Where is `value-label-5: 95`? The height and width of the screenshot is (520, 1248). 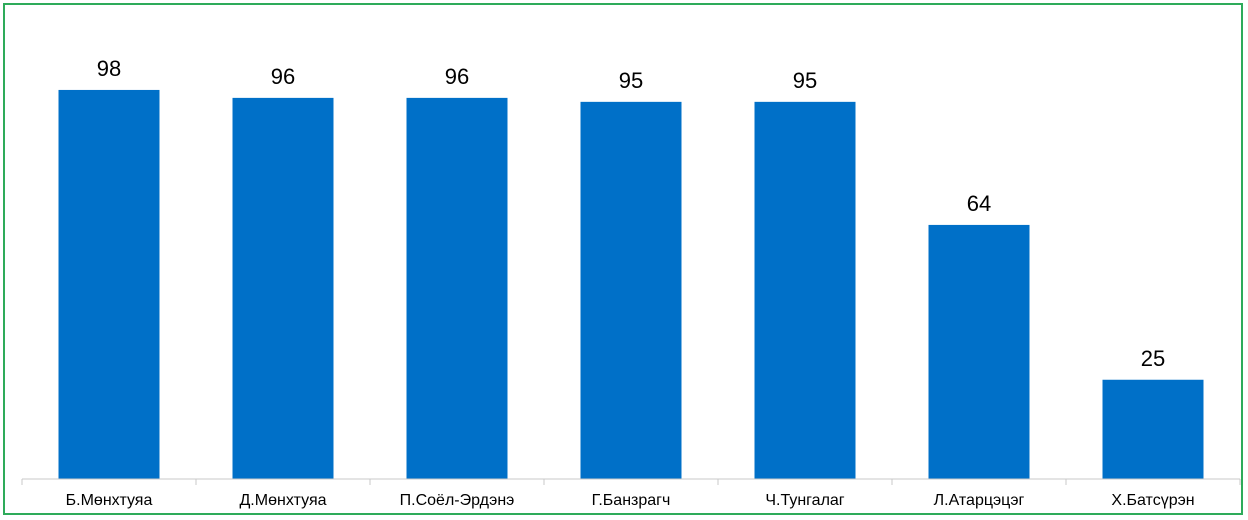 value-label-5: 95 is located at coordinates (805, 80).